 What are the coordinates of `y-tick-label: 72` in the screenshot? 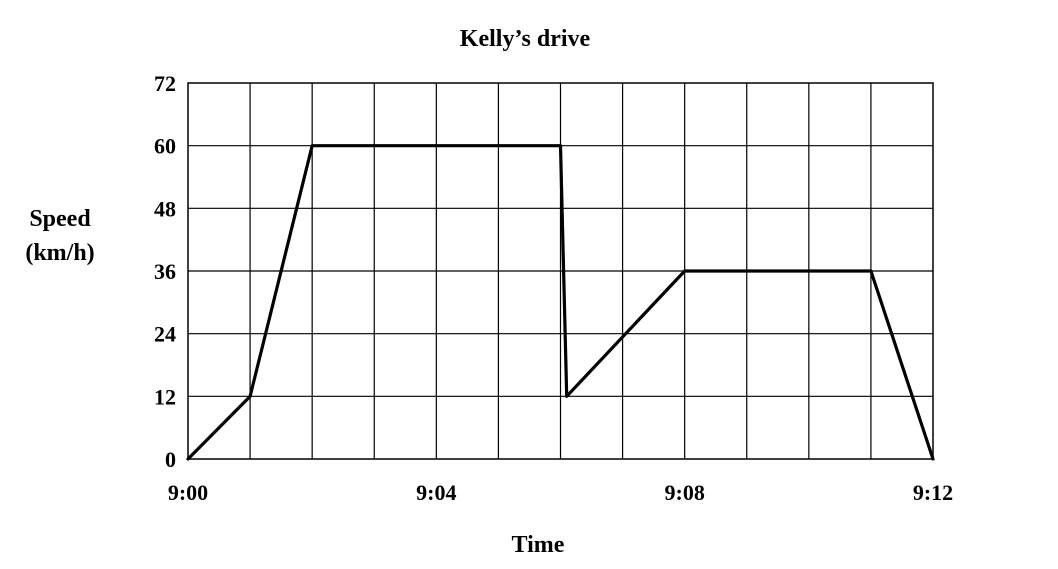 It's located at (165, 83).